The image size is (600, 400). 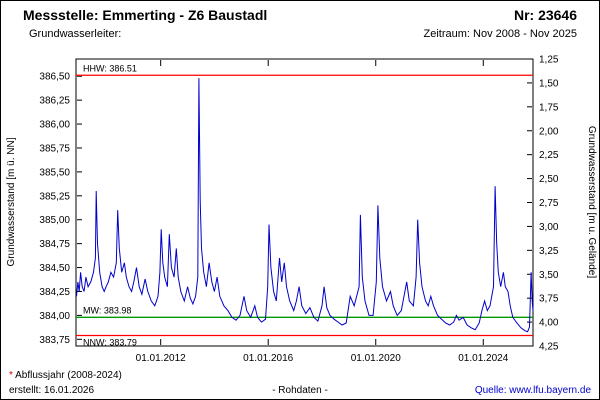 What do you see at coordinates (54, 220) in the screenshot?
I see `y-left-tick-label: 385,00` at bounding box center [54, 220].